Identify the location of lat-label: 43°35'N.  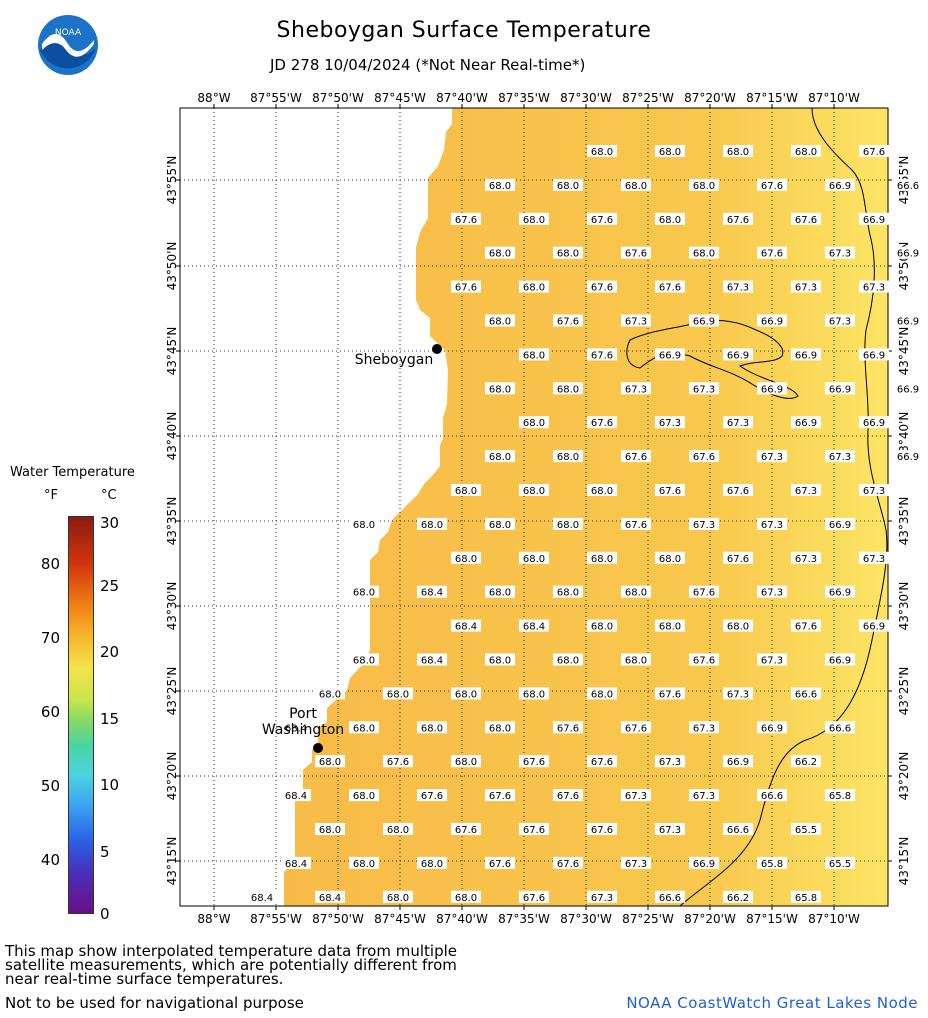
(904, 521).